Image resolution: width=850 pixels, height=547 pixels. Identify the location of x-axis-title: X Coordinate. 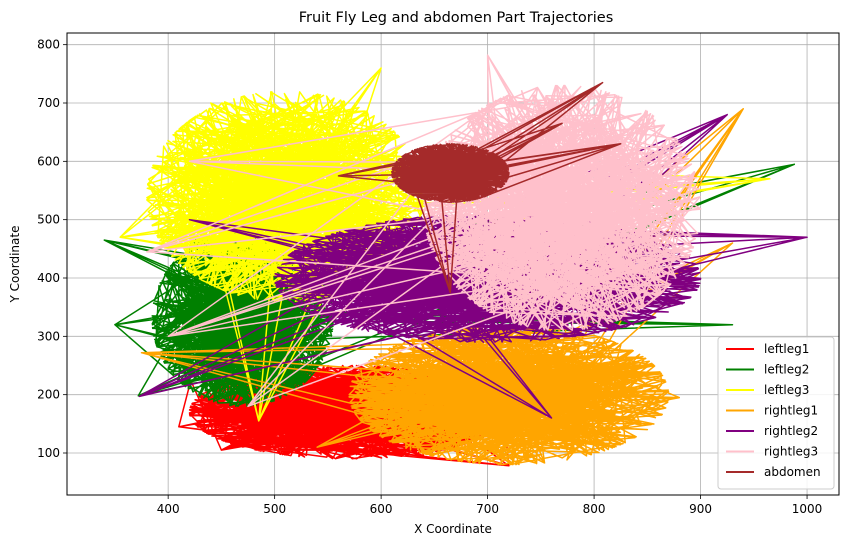
(453, 529).